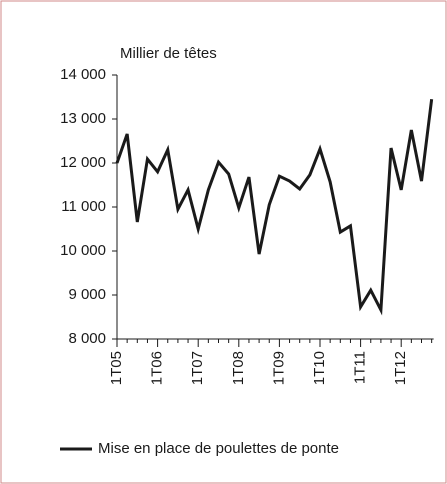 The height and width of the screenshot is (484, 447). I want to click on y-axis-label: Millier de têtes, so click(168, 53).